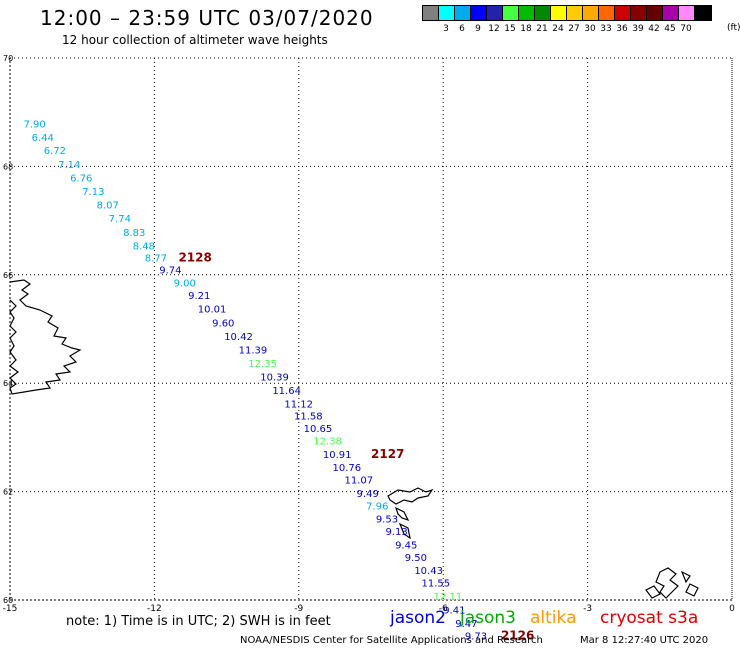  I want to click on legend-label: 27, so click(574, 29).